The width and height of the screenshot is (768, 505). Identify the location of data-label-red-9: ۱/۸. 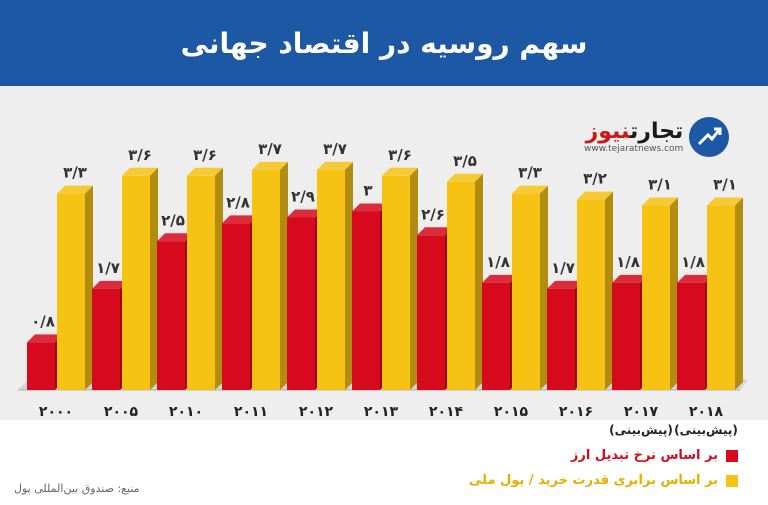
(628, 262).